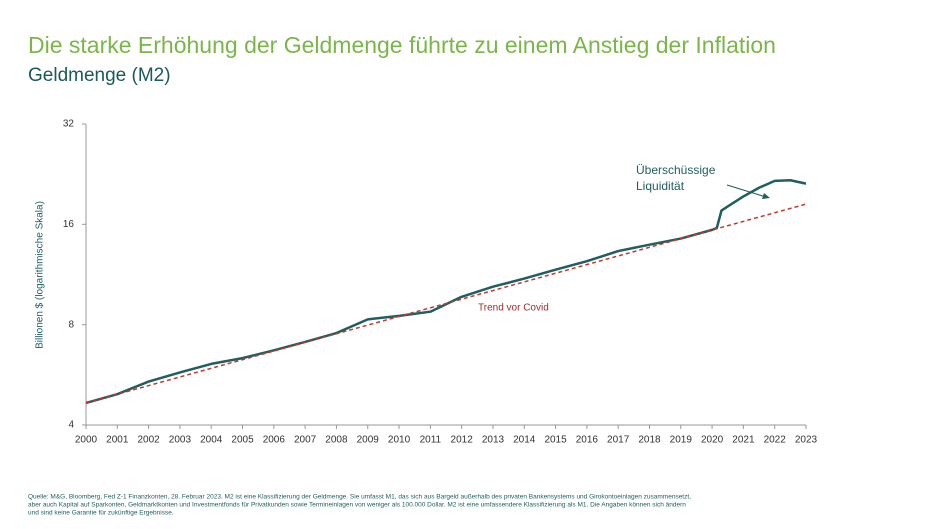 The height and width of the screenshot is (529, 940). What do you see at coordinates (336, 440) in the screenshot?
I see `x-tick-label: 2008` at bounding box center [336, 440].